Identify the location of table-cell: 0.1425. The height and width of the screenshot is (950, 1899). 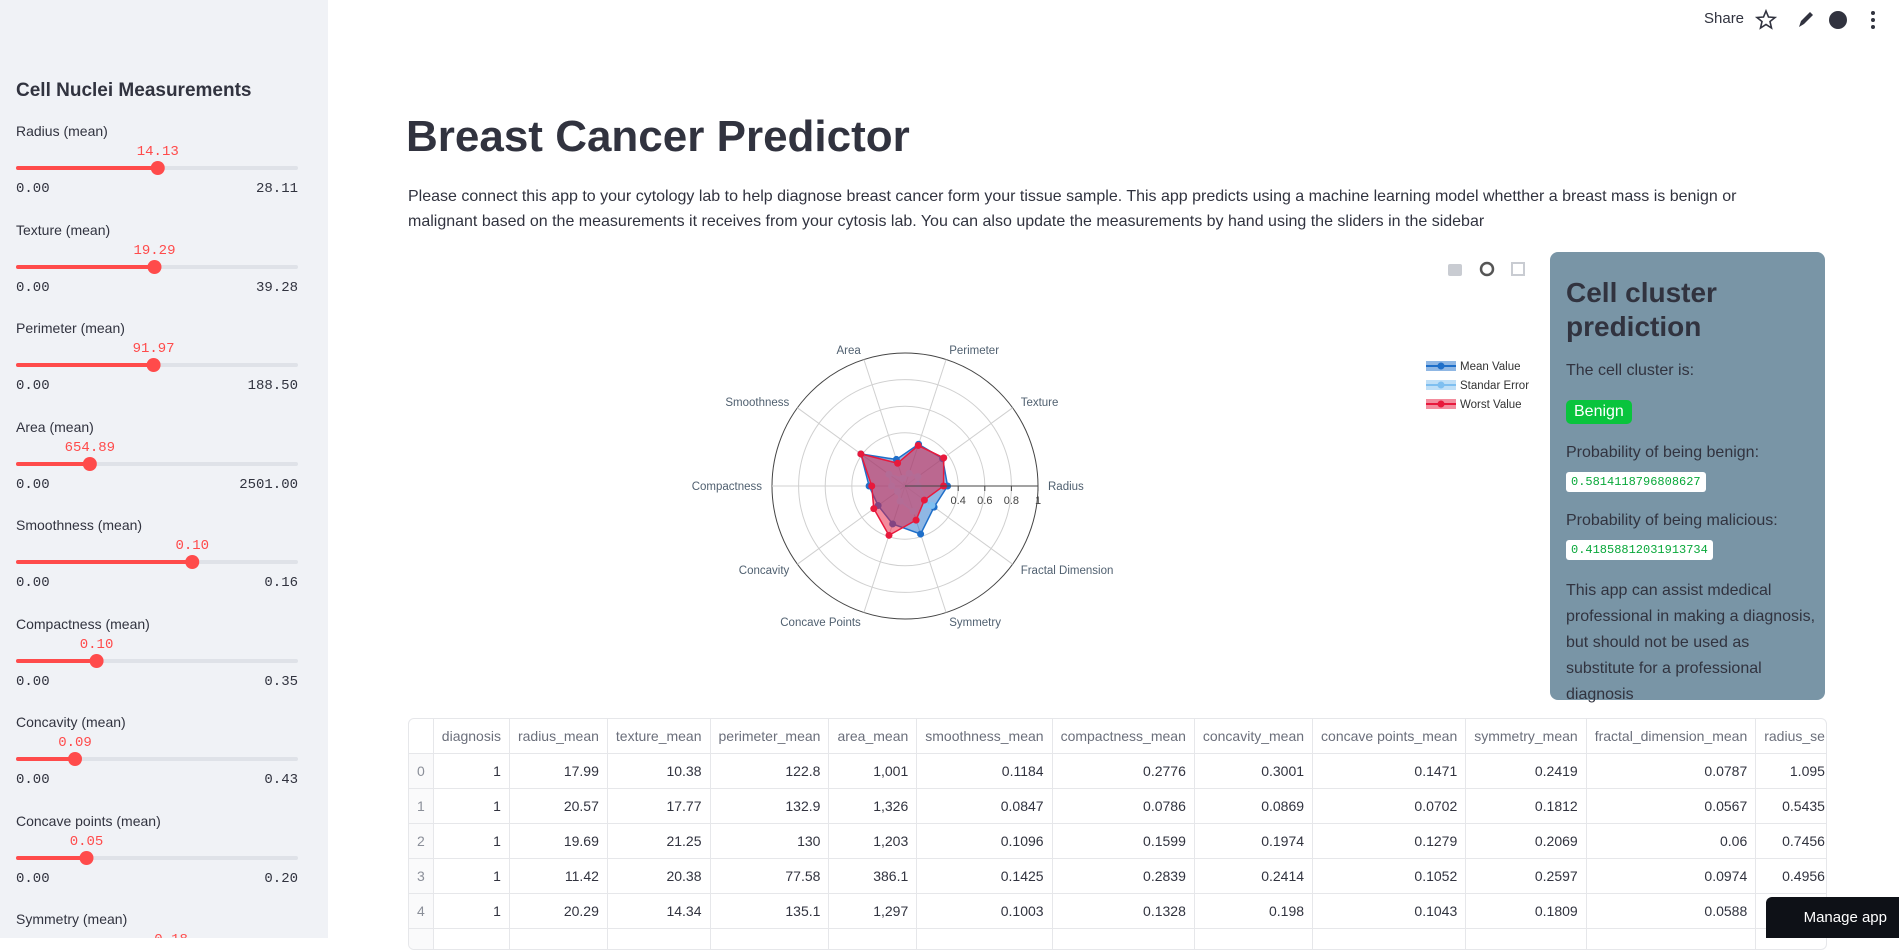
(984, 876).